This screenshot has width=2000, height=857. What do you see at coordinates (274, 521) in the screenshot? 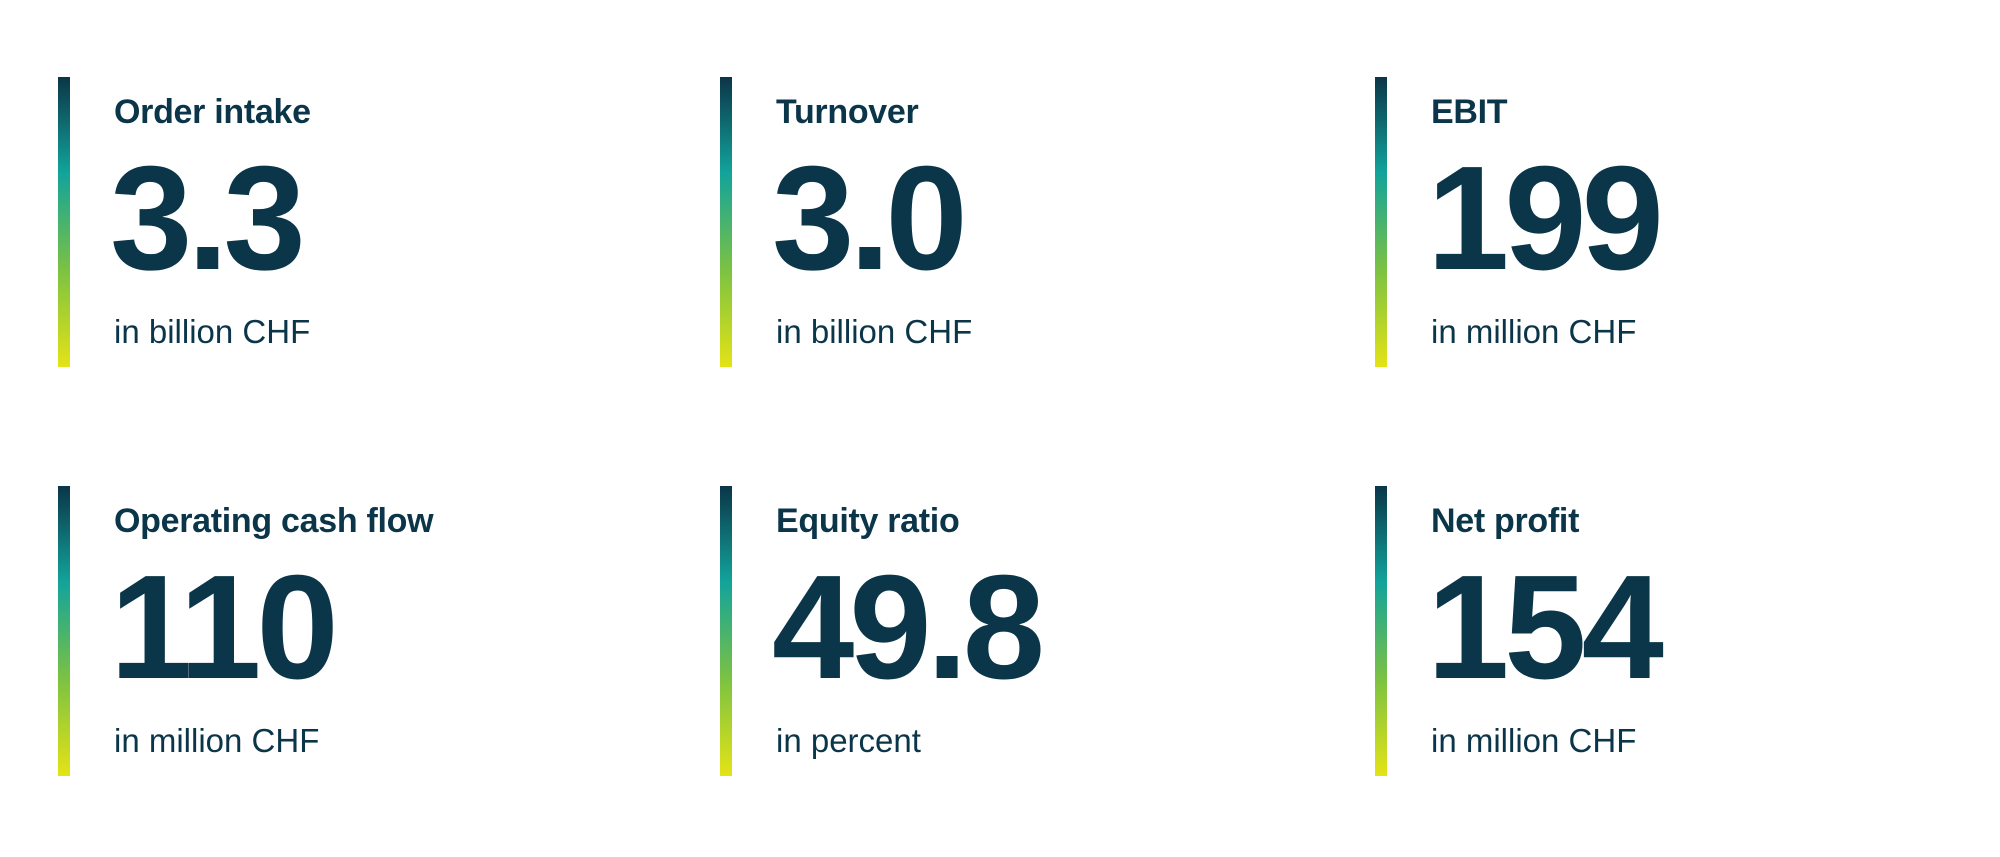
I see `kpi-label: Operating cash flow` at bounding box center [274, 521].